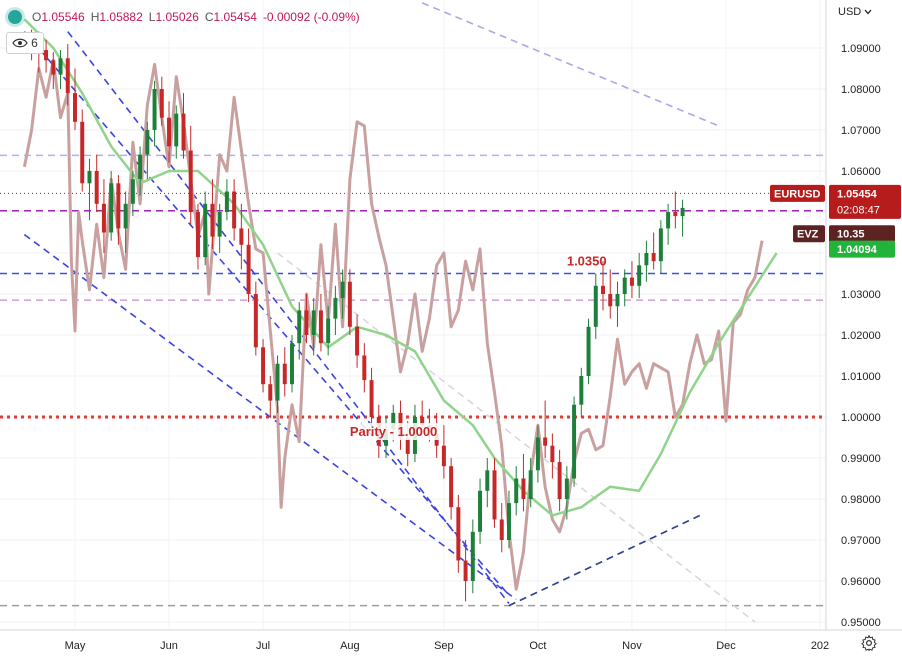  I want to click on x-tick-label: Aug, so click(350, 646).